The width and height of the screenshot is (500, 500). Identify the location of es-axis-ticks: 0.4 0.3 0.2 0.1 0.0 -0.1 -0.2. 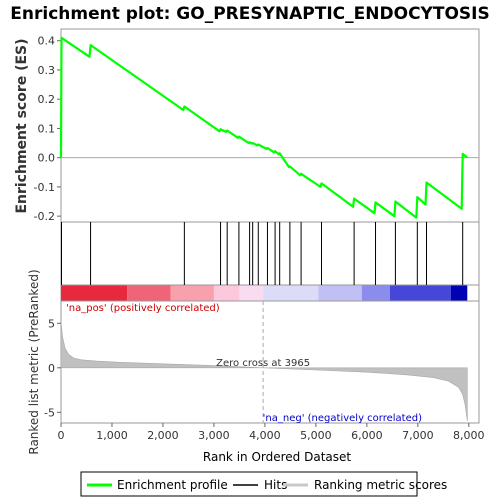
(47, 129).